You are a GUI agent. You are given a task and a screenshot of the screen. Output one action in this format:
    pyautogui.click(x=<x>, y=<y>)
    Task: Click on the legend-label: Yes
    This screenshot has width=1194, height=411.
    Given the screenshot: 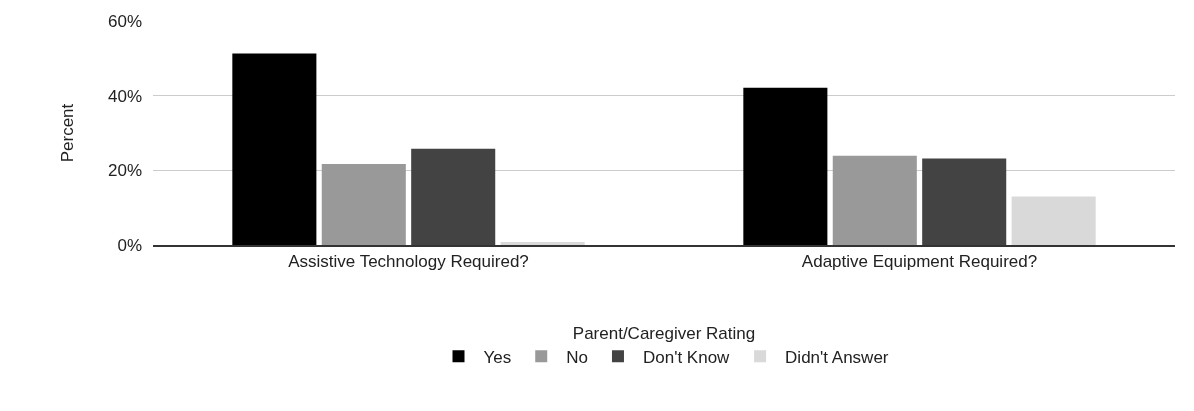 What is the action you would take?
    pyautogui.click(x=497, y=357)
    